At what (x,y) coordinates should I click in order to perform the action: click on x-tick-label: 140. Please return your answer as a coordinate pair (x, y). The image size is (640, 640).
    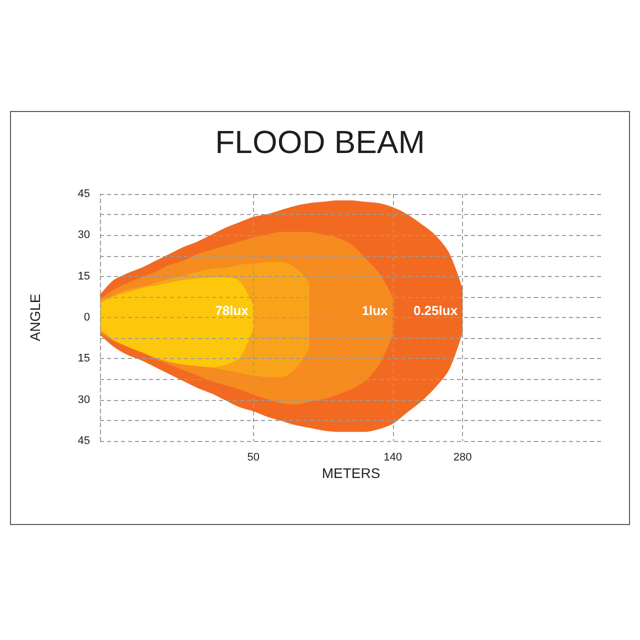
    Looking at the image, I should click on (393, 458).